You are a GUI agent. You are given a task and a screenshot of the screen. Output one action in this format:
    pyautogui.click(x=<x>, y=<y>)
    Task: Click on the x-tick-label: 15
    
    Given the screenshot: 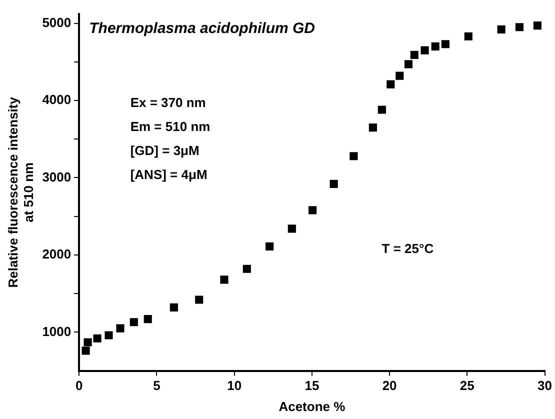 What is the action you would take?
    pyautogui.click(x=312, y=386)
    